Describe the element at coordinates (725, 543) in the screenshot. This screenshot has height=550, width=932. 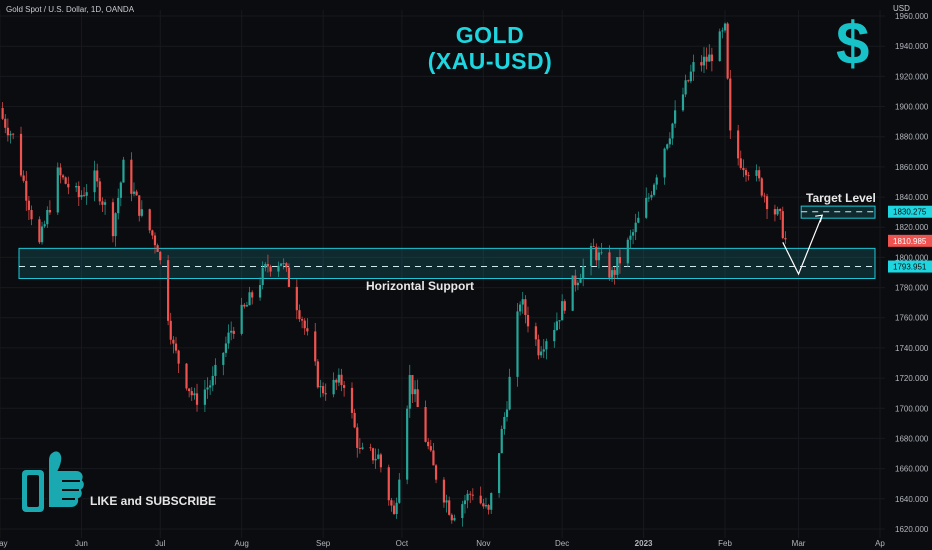
I see `x-tick-label: Feb` at that location.